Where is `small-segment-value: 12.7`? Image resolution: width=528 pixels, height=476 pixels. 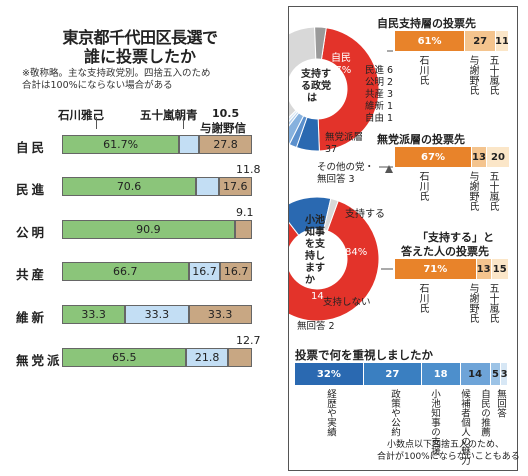 small-segment-value: 12.7 is located at coordinates (248, 340).